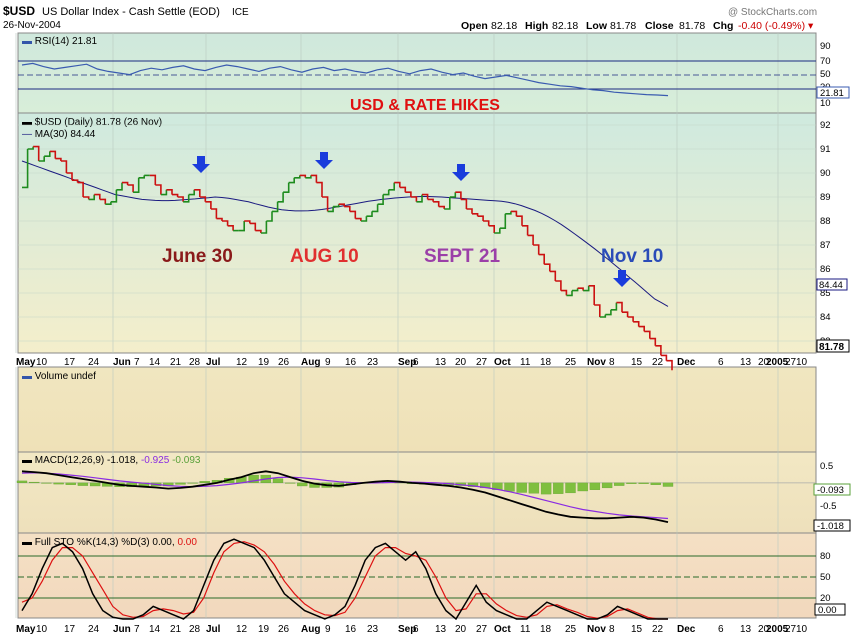  I want to click on rsi-tick-10: 10, so click(825, 103).